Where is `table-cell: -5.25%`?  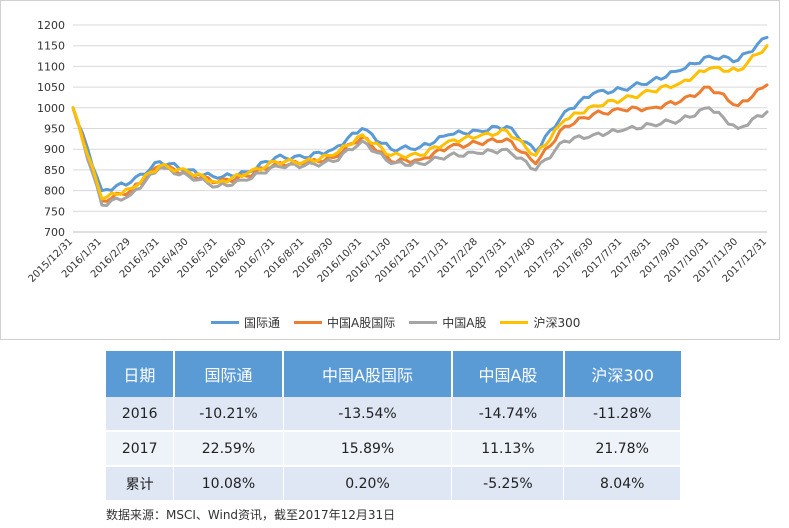 table-cell: -5.25% is located at coordinates (508, 484).